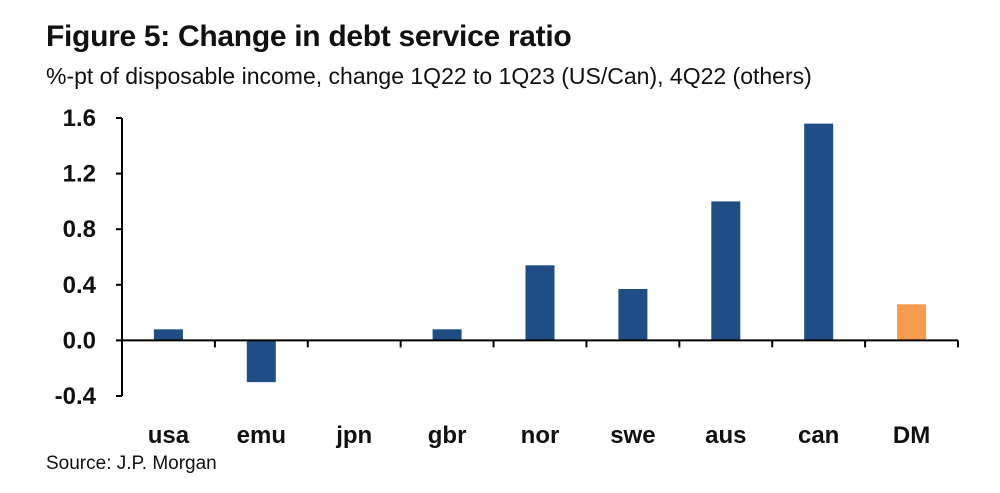 The height and width of the screenshot is (493, 1000). Describe the element at coordinates (353, 435) in the screenshot. I see `x-category-label: jpn` at that location.